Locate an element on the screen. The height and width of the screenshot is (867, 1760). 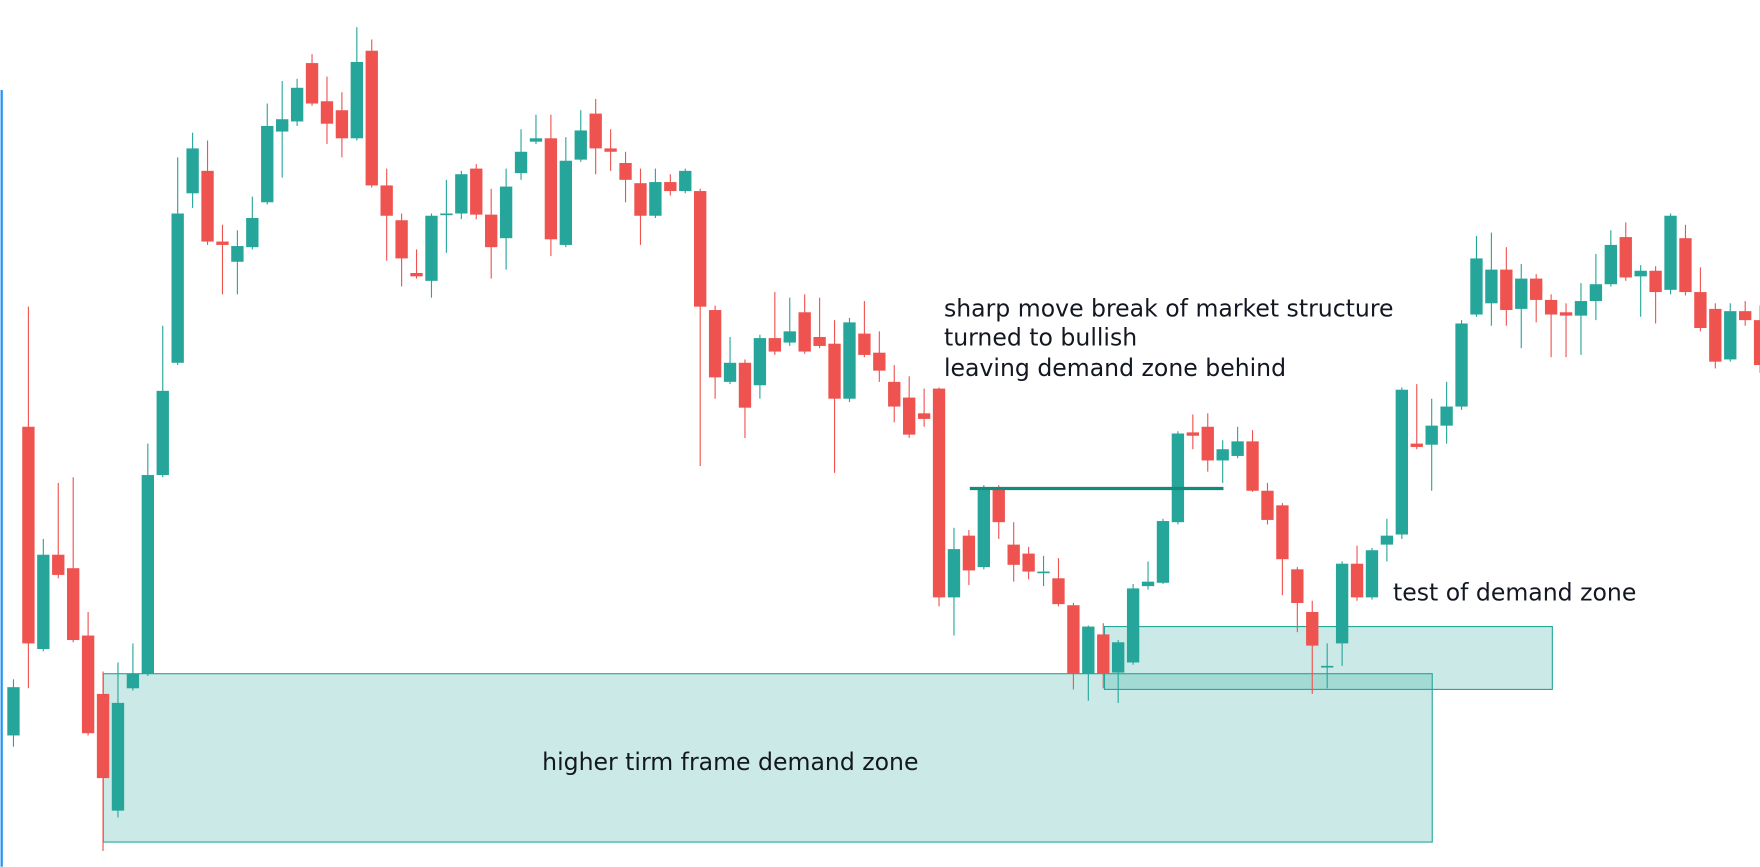
annotation: leaving demand zone behind is located at coordinates (1115, 368).